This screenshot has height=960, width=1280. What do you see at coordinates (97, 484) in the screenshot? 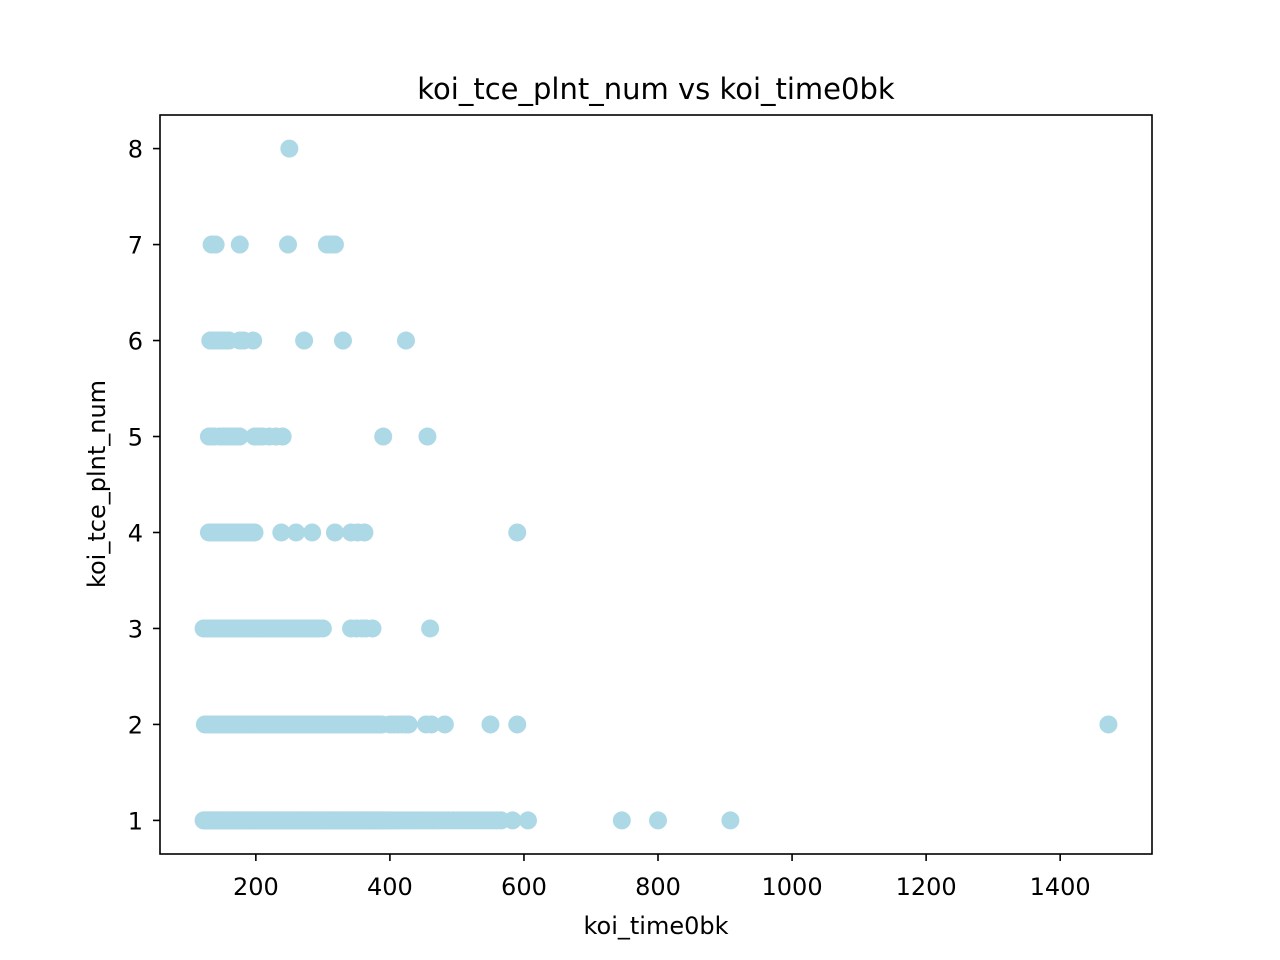
I see `y-axis-label: koi_tce_plnt_num` at bounding box center [97, 484].